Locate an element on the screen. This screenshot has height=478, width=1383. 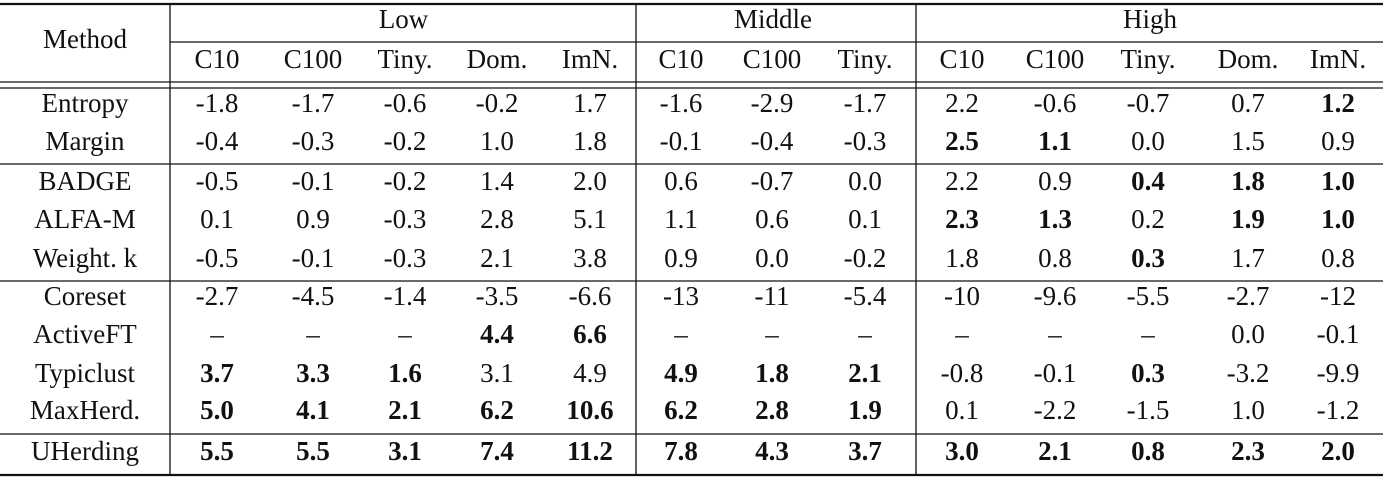
cell: 6.6 is located at coordinates (590, 334).